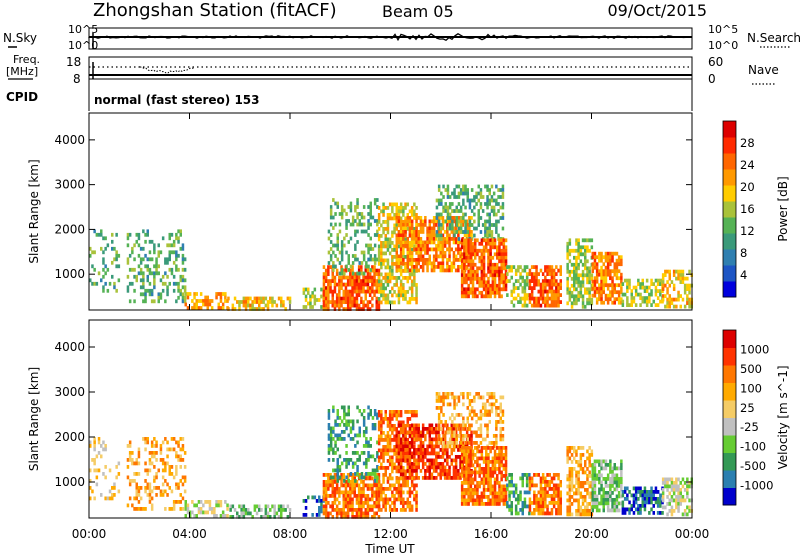 Image resolution: width=800 pixels, height=554 pixels. What do you see at coordinates (773, 38) in the screenshot?
I see `n-search-label: N.Search` at bounding box center [773, 38].